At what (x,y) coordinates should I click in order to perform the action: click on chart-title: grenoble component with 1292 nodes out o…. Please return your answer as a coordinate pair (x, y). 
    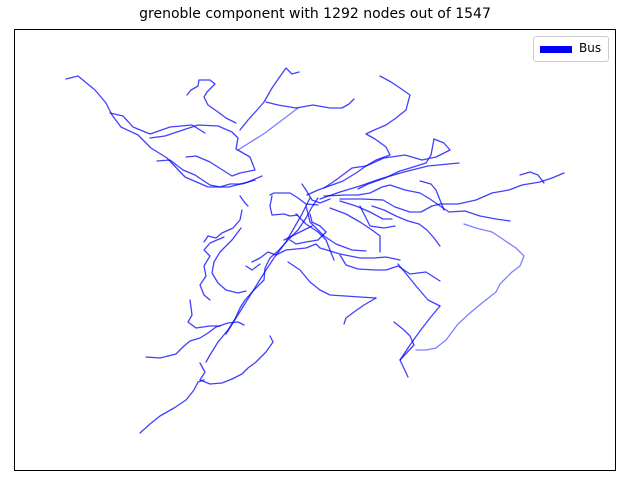
    Looking at the image, I should click on (315, 14).